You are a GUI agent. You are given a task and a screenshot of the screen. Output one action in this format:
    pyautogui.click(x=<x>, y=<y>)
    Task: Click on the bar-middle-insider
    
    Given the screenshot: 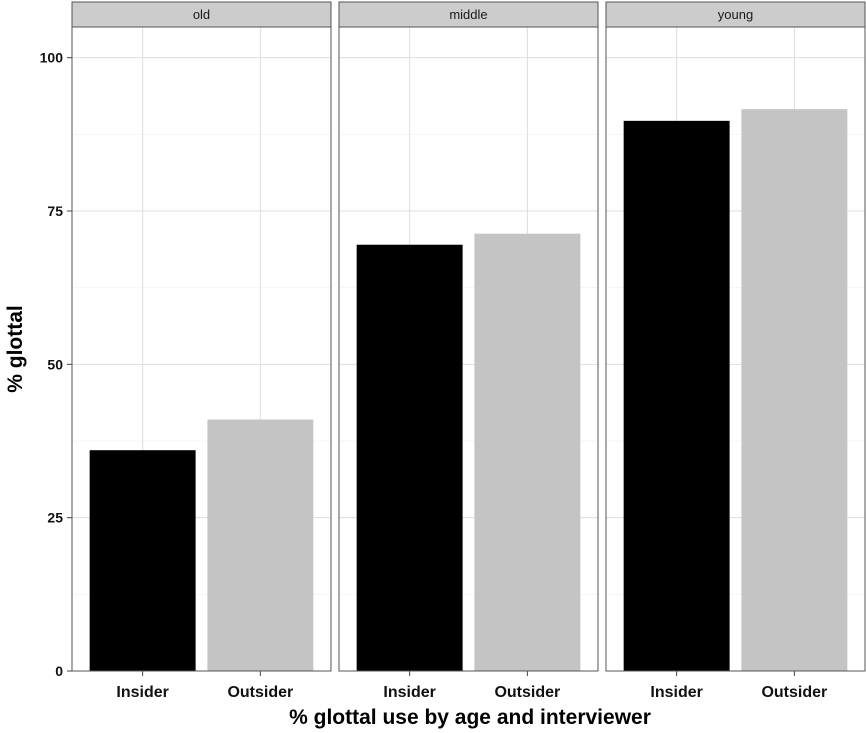 What is the action you would take?
    pyautogui.click(x=409, y=457)
    